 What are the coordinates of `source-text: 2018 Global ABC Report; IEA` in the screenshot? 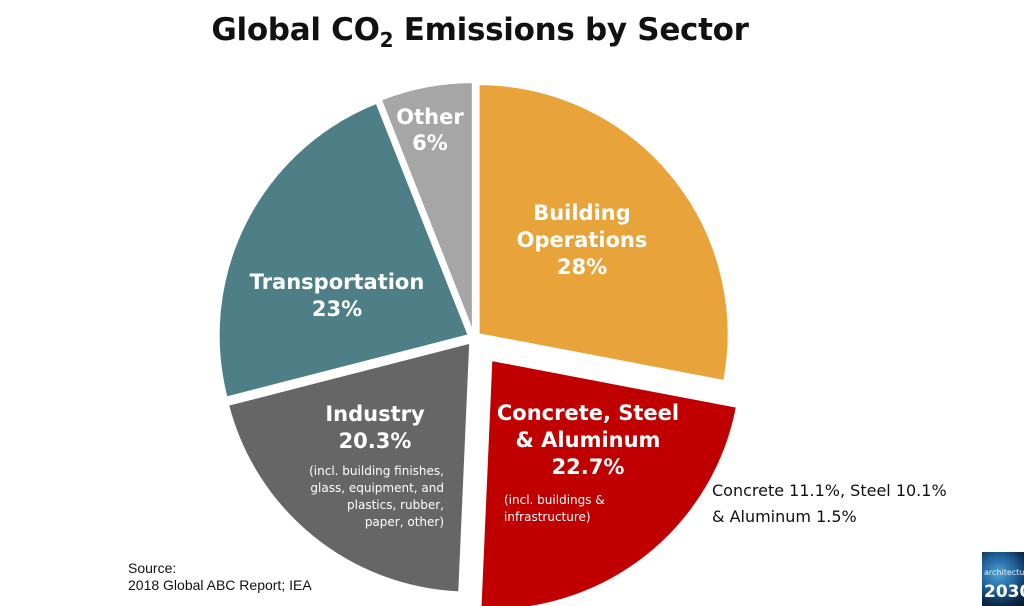 It's located at (220, 585).